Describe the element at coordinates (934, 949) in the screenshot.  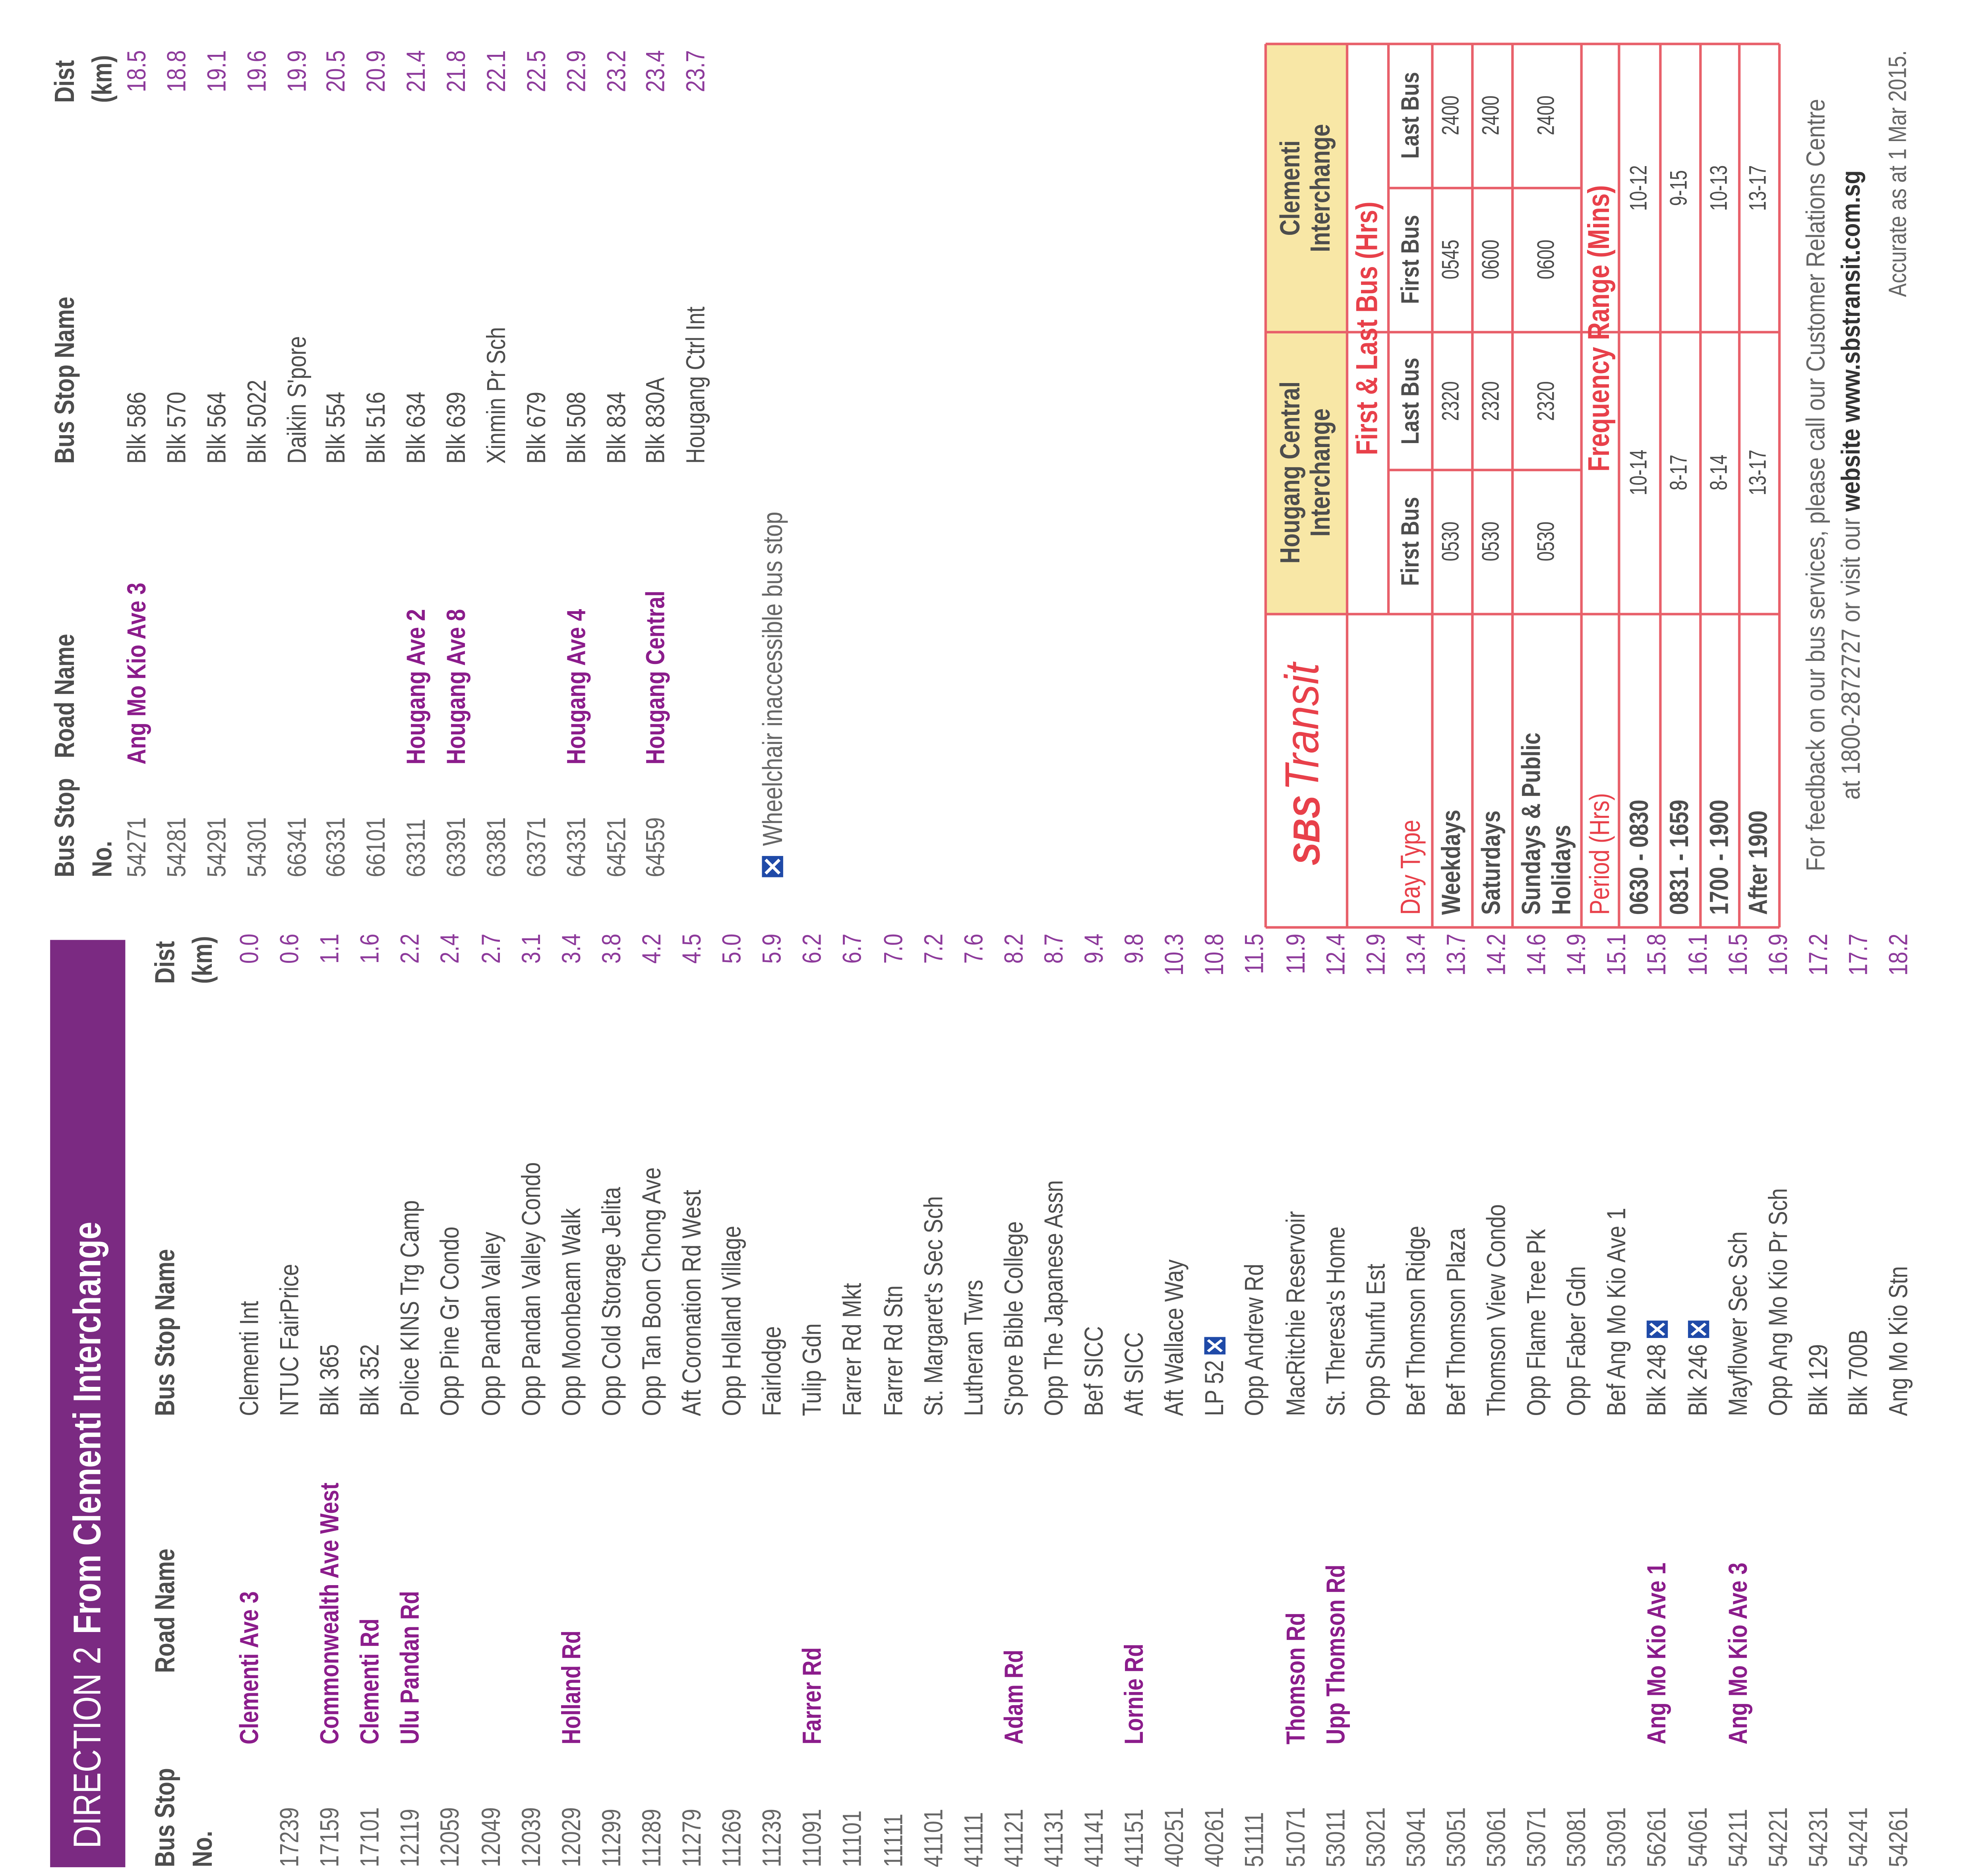
I see `distance: 7.2` at that location.